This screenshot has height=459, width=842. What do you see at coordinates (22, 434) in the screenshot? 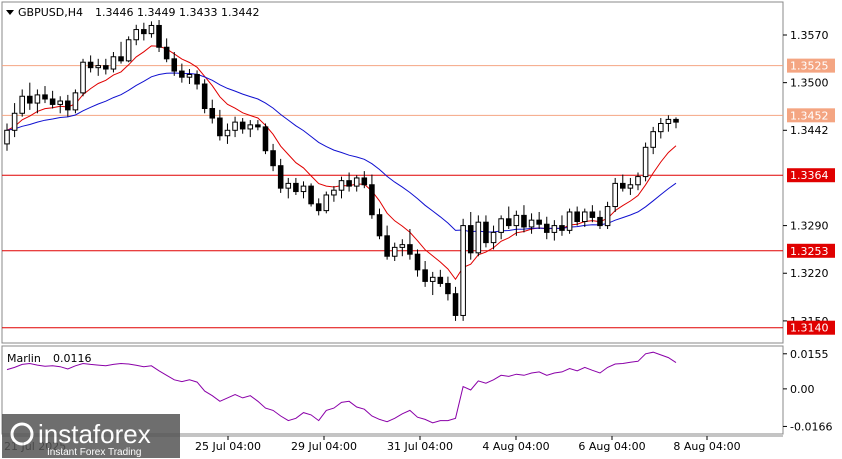
I see `watermark-logo-icon` at bounding box center [22, 434].